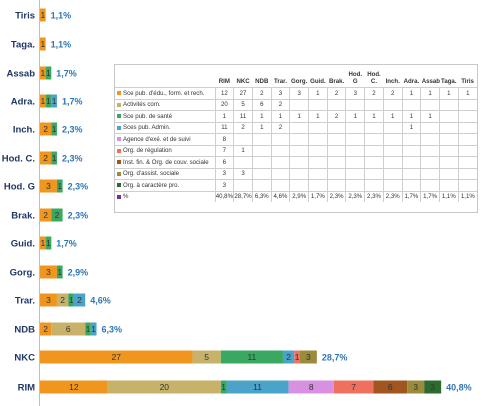 The width and height of the screenshot is (484, 406). What do you see at coordinates (280, 196) in the screenshot?
I see `table-cell: 4,6%` at bounding box center [280, 196].